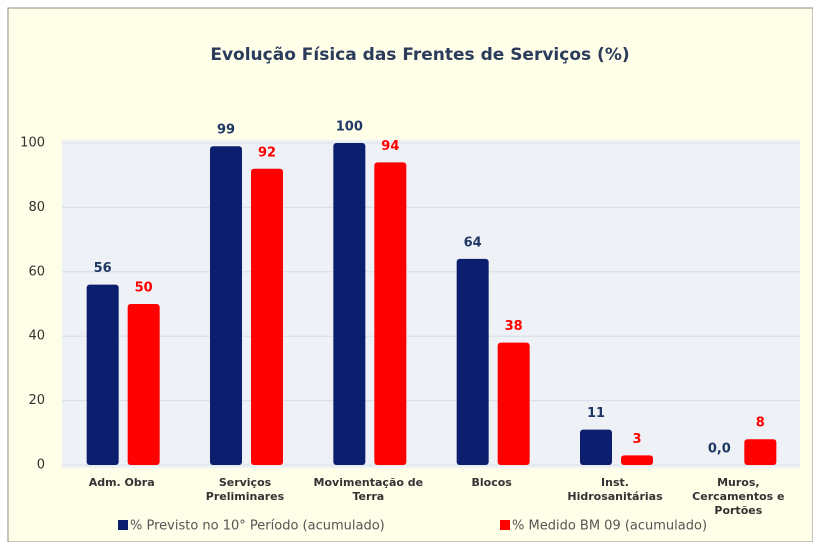 This screenshot has height=542, width=813. What do you see at coordinates (41, 465) in the screenshot?
I see `y-tick-label: 0` at bounding box center [41, 465].